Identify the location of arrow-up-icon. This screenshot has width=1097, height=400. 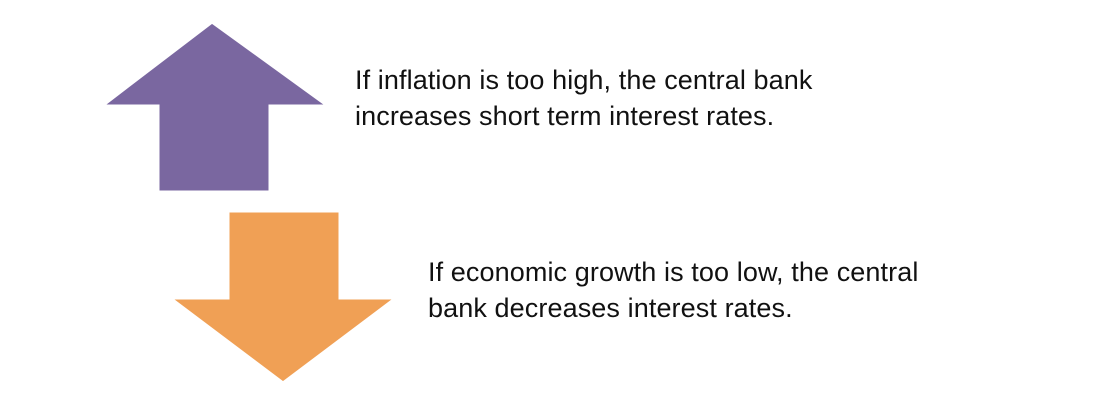
(215, 107).